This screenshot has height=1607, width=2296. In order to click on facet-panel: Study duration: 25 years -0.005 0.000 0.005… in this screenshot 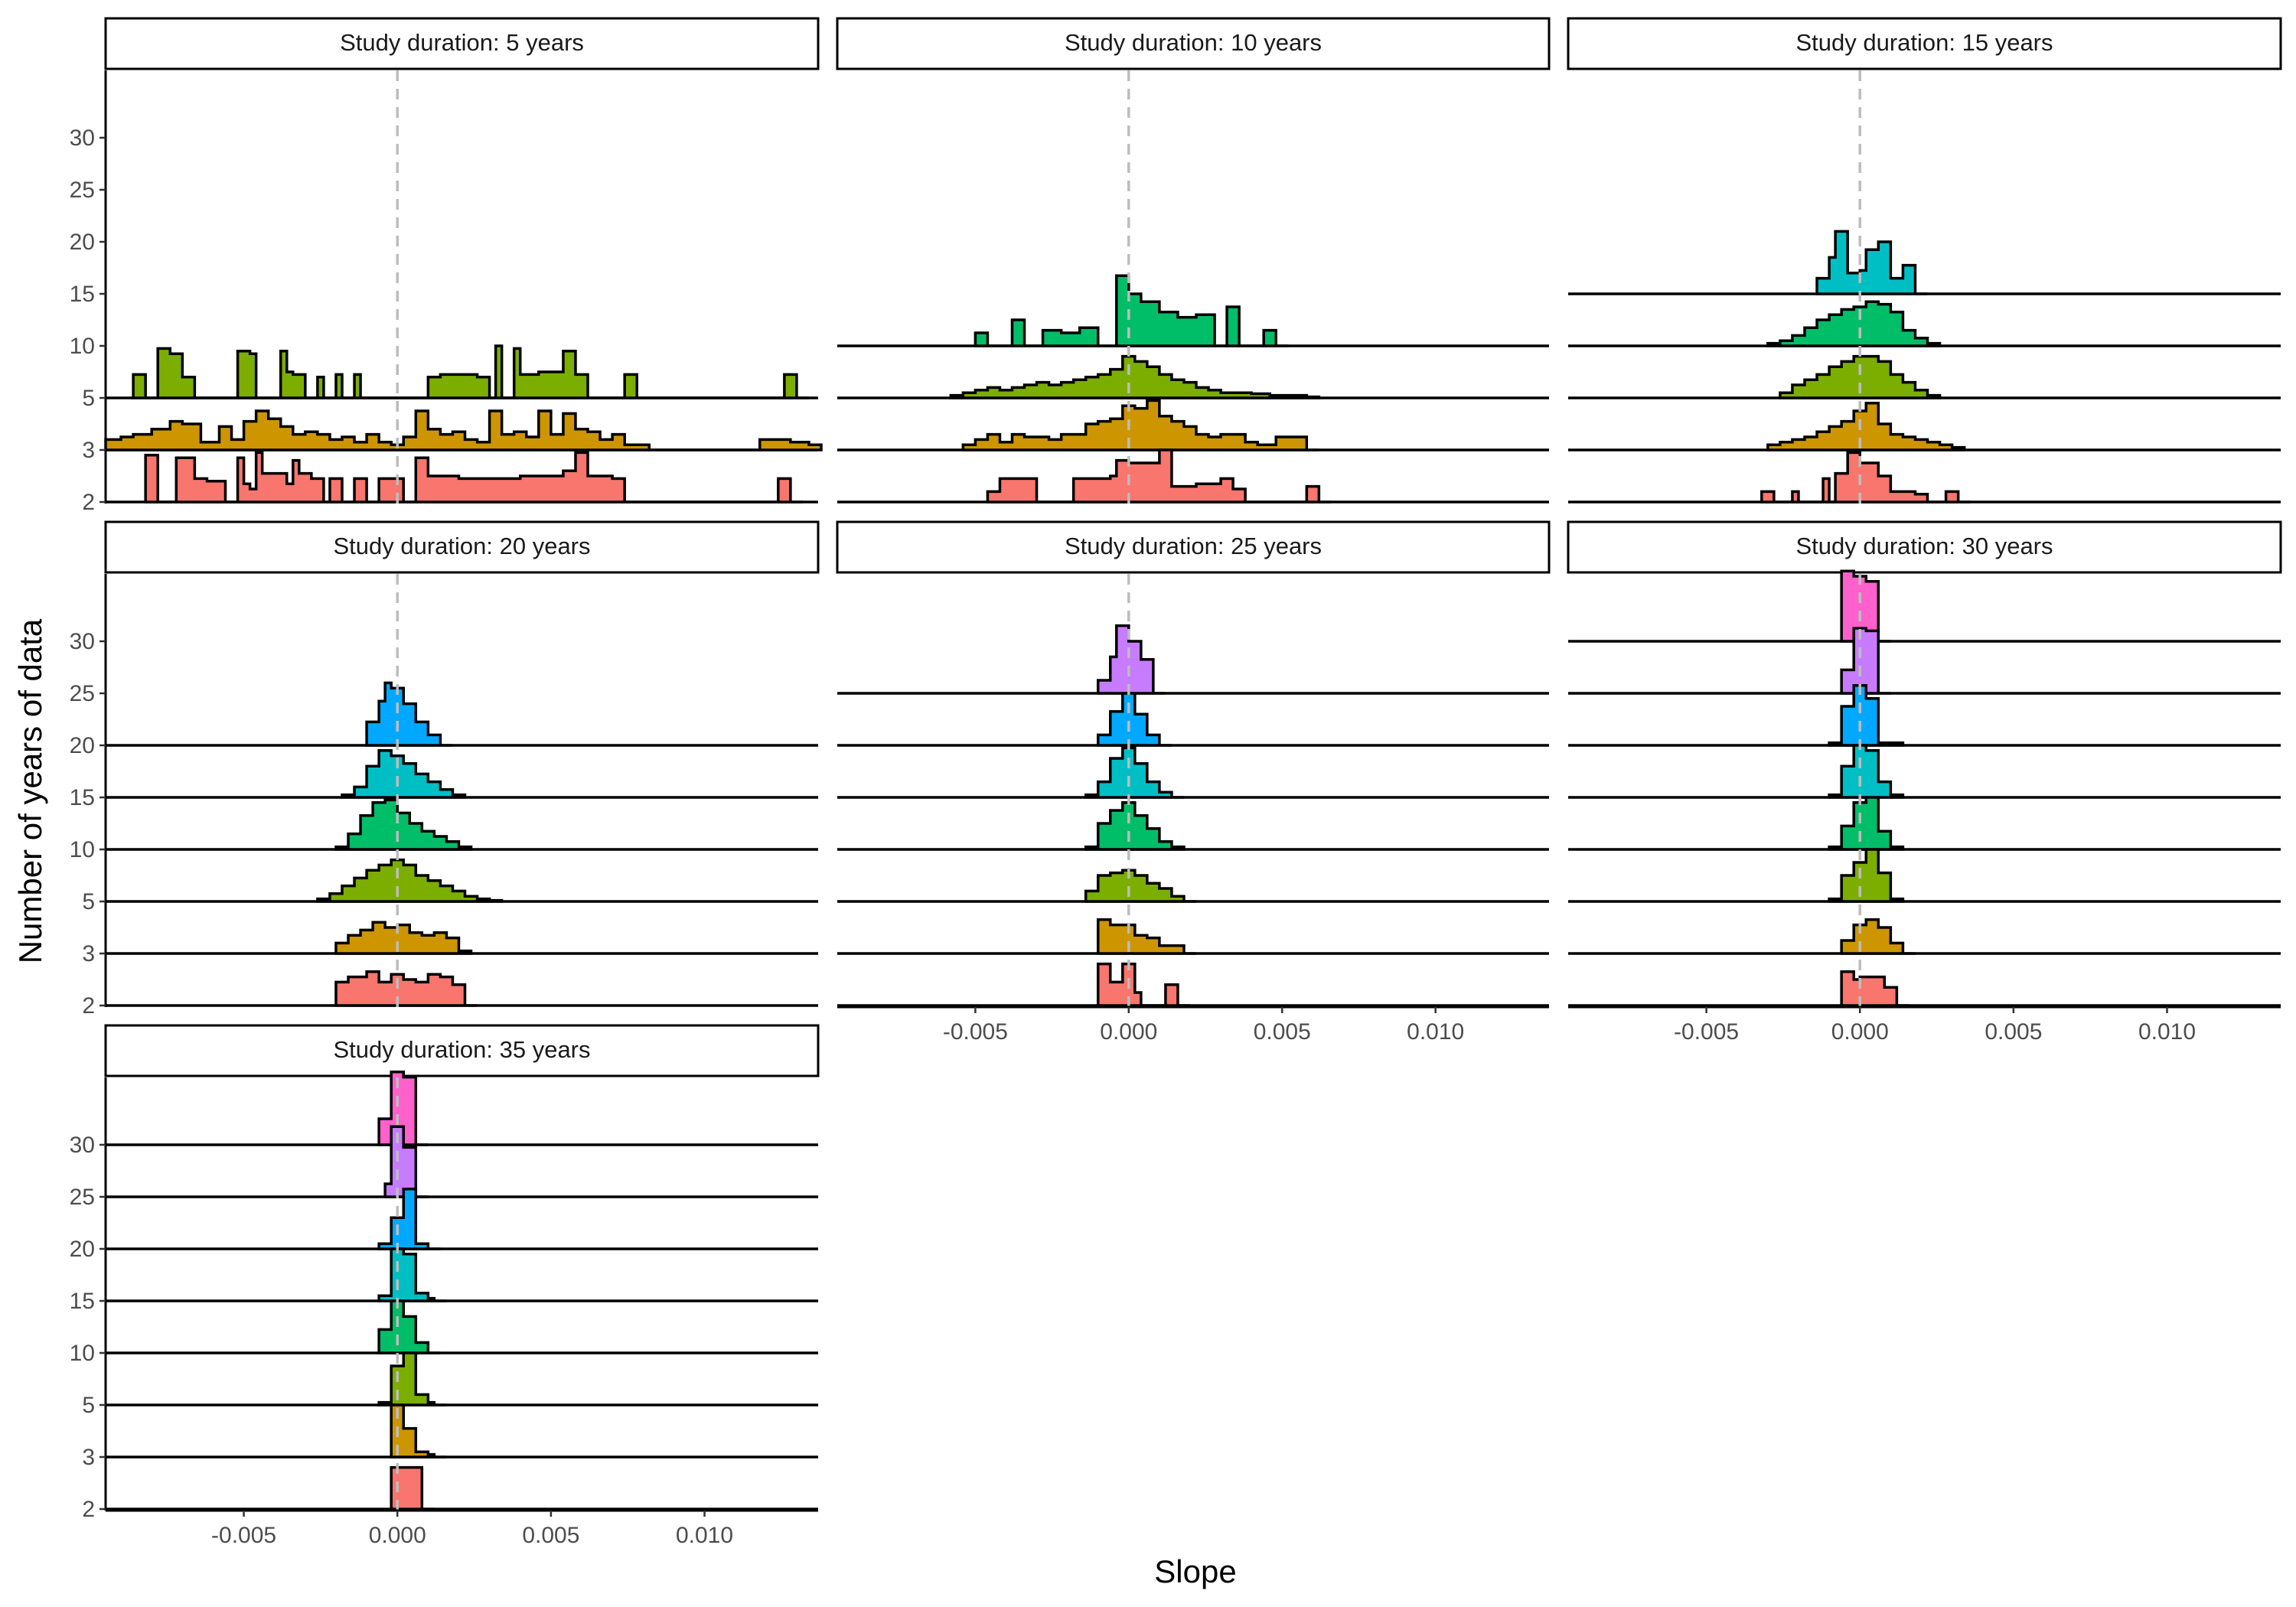, I will do `click(1193, 782)`.